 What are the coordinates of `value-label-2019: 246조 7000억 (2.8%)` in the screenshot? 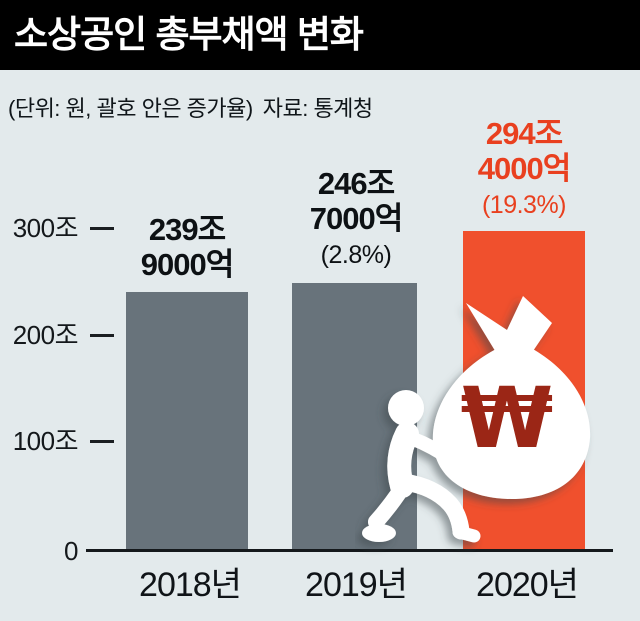 It's located at (356, 217).